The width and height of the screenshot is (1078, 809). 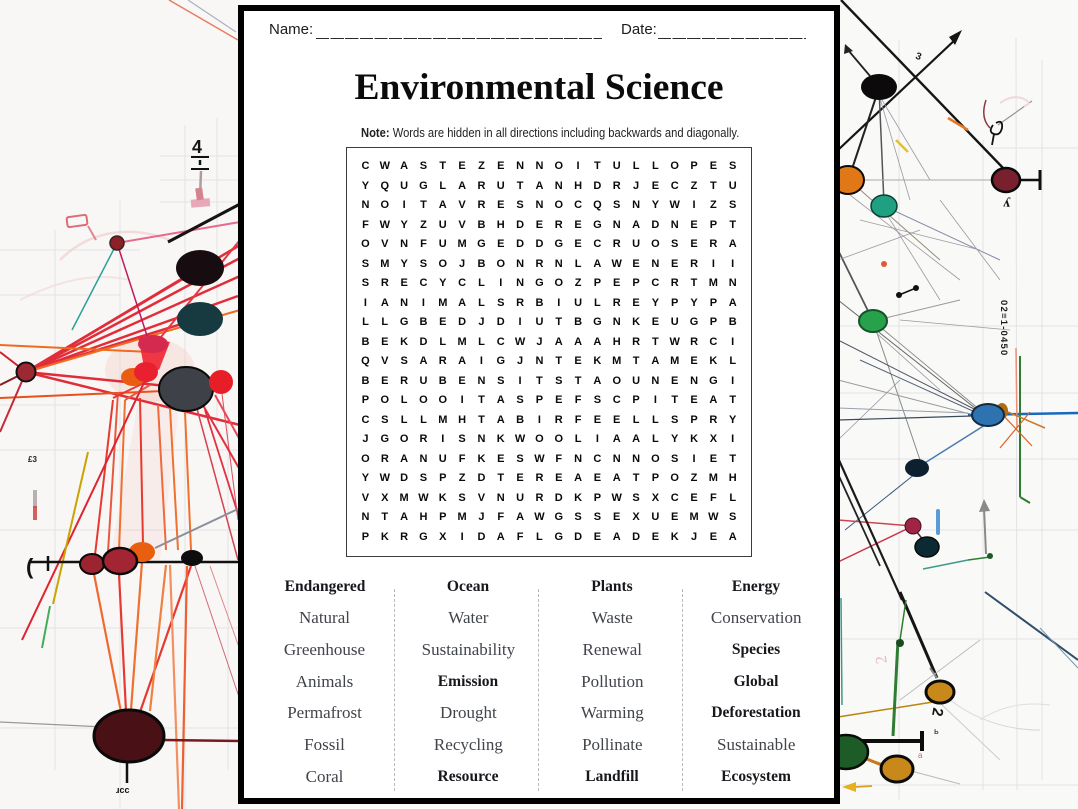 I want to click on svg-text: ь, so click(x=936, y=731).